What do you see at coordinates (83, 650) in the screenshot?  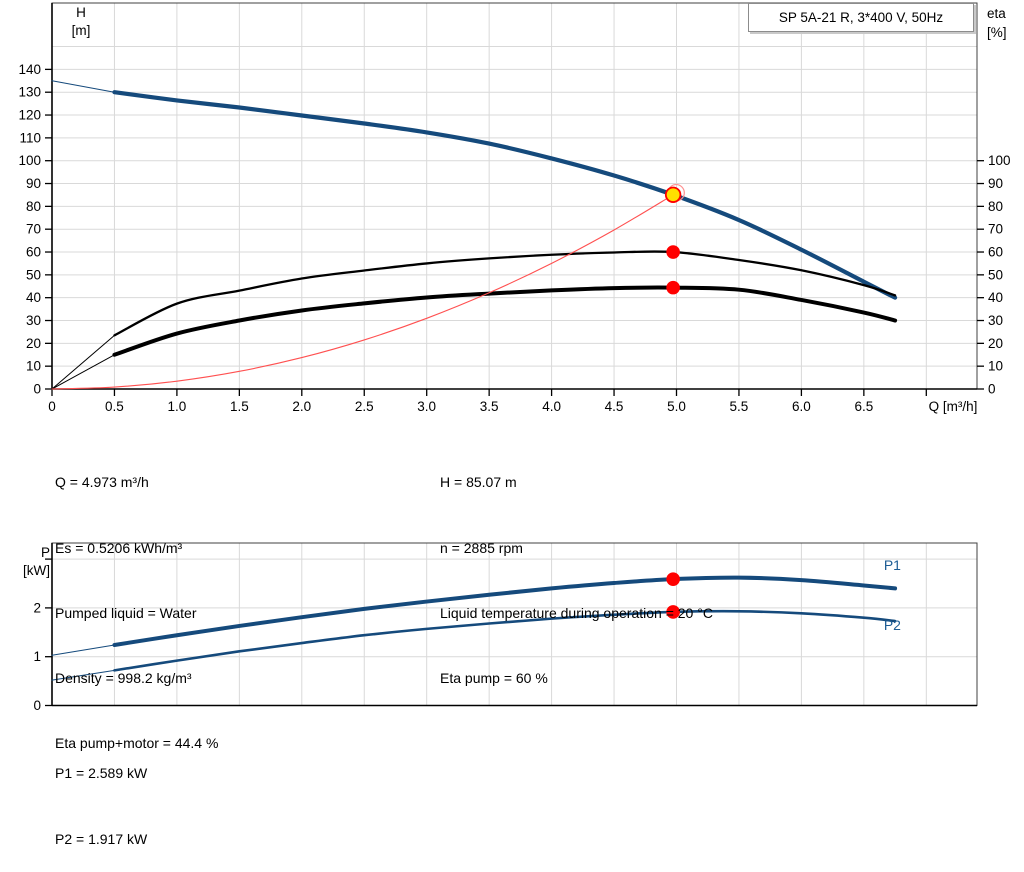 I see `P1-curve-lead` at bounding box center [83, 650].